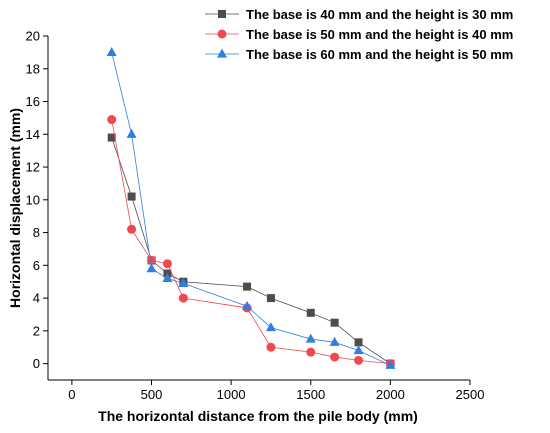 This screenshot has height=433, width=550. Describe the element at coordinates (36, 330) in the screenshot. I see `y-tick-label: 2` at that location.